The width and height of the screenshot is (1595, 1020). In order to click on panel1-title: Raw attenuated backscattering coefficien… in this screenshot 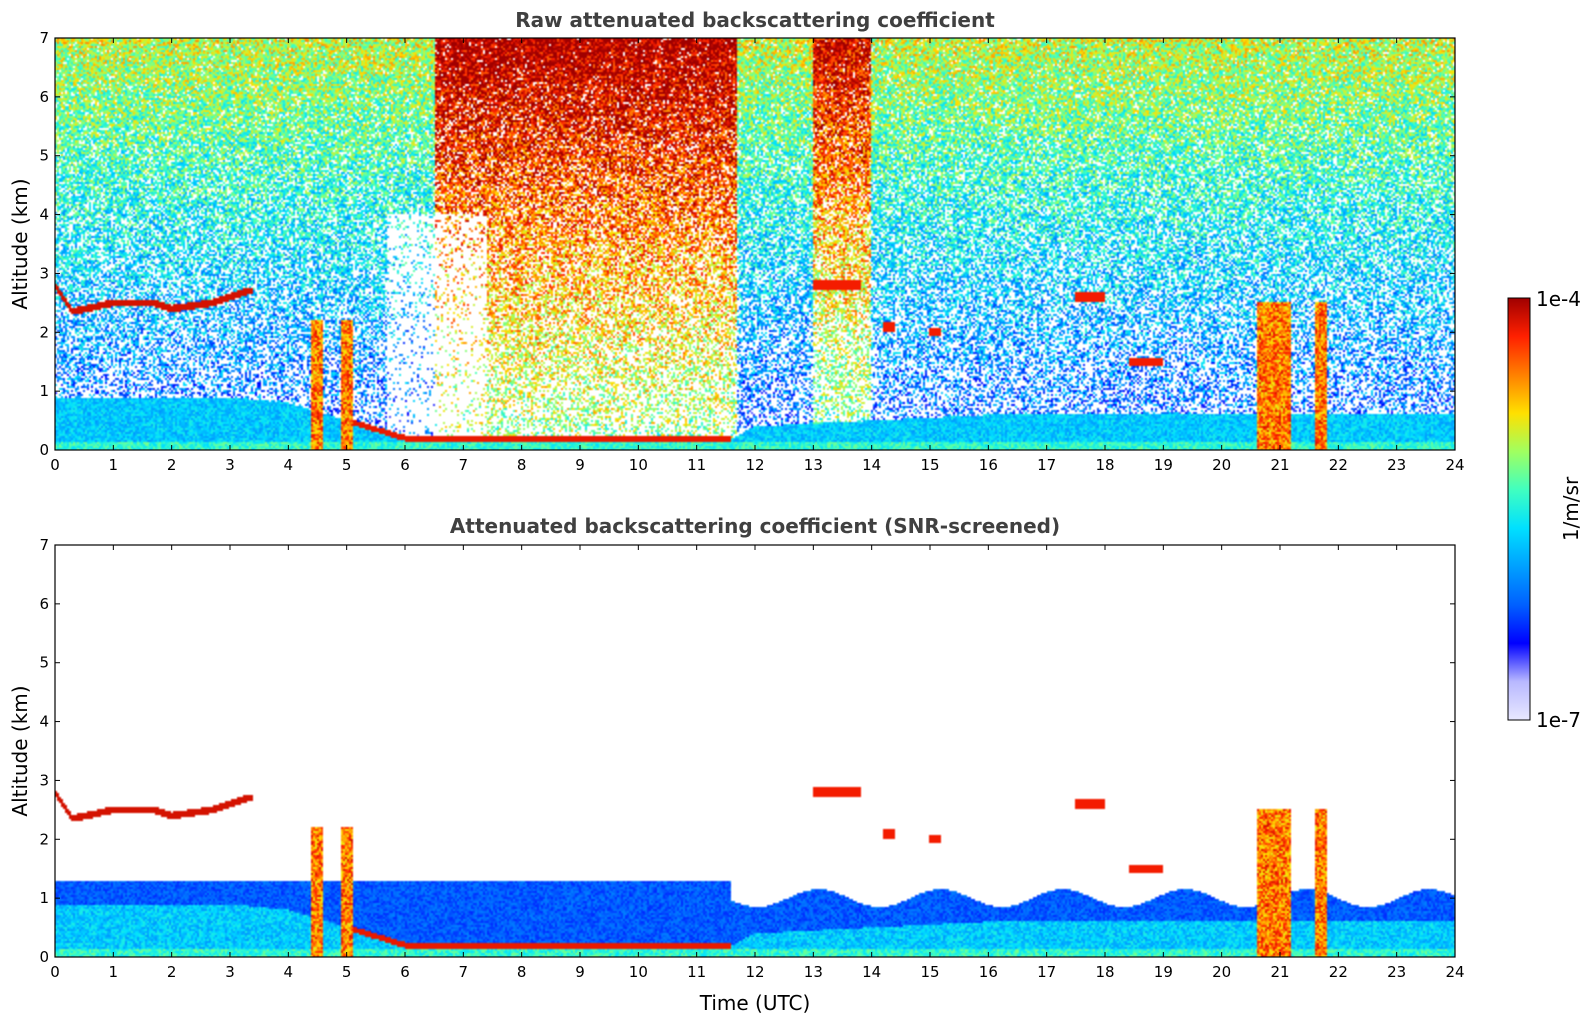, I will do `click(755, 20)`.